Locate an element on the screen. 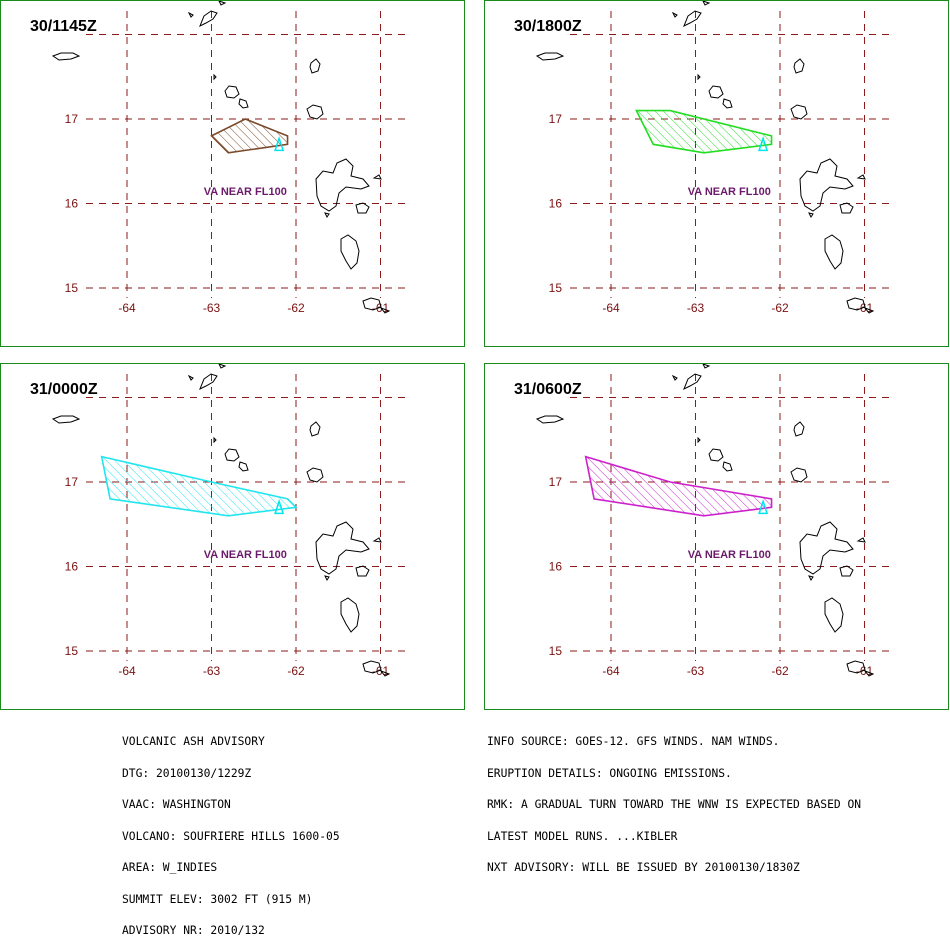 This screenshot has height=947, width=950. panel-time-label: 30/1145Z is located at coordinates (63, 26).